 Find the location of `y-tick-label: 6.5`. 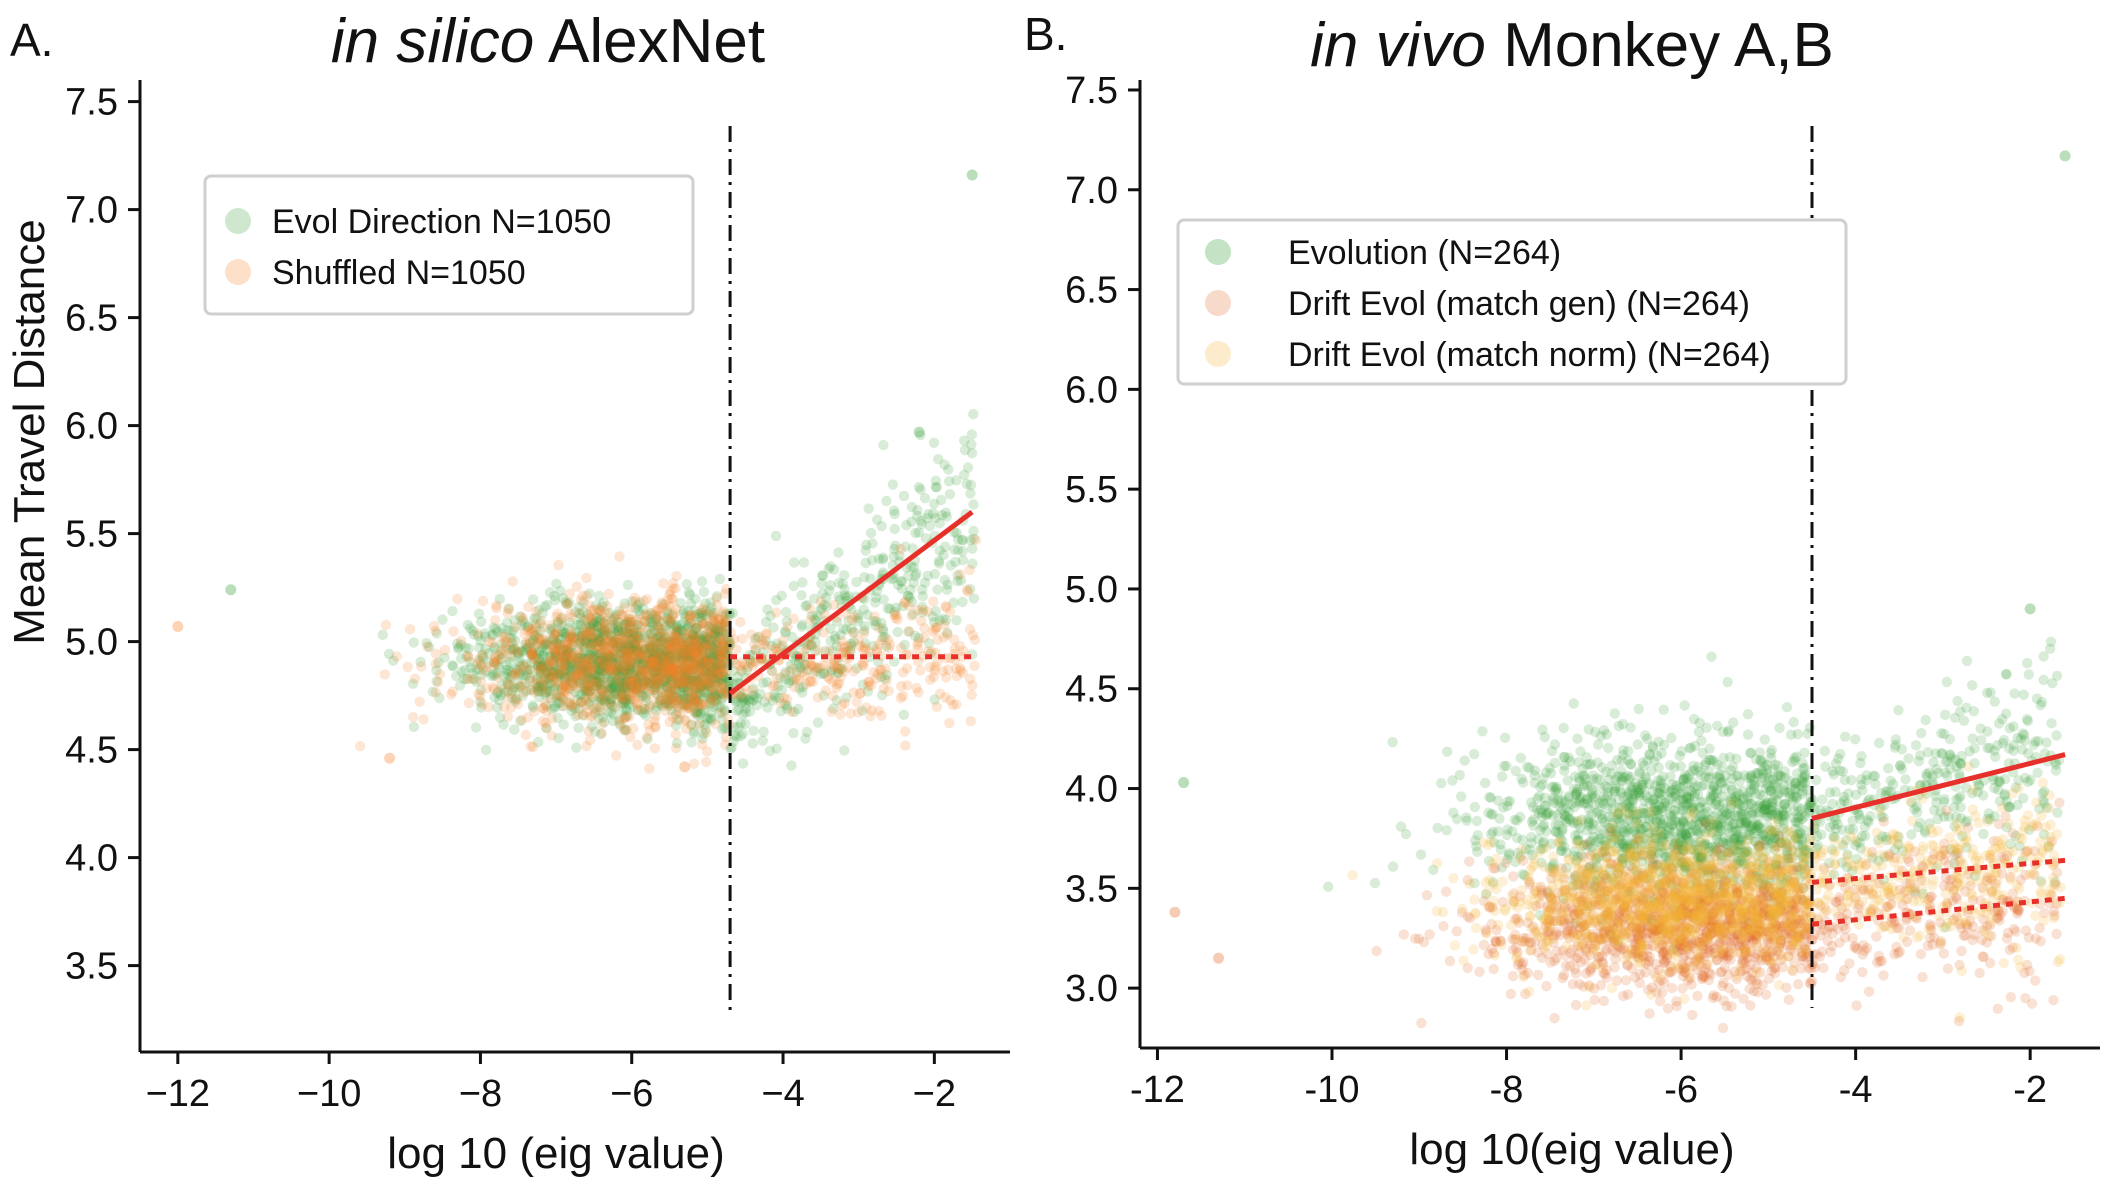

y-tick-label: 6.5 is located at coordinates (91, 319).